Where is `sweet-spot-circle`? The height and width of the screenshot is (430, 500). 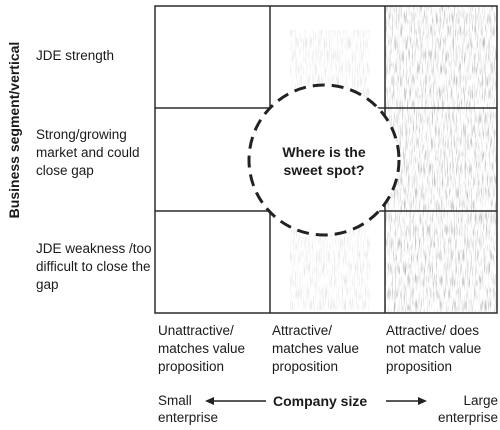 sweet-spot-circle is located at coordinates (324, 160).